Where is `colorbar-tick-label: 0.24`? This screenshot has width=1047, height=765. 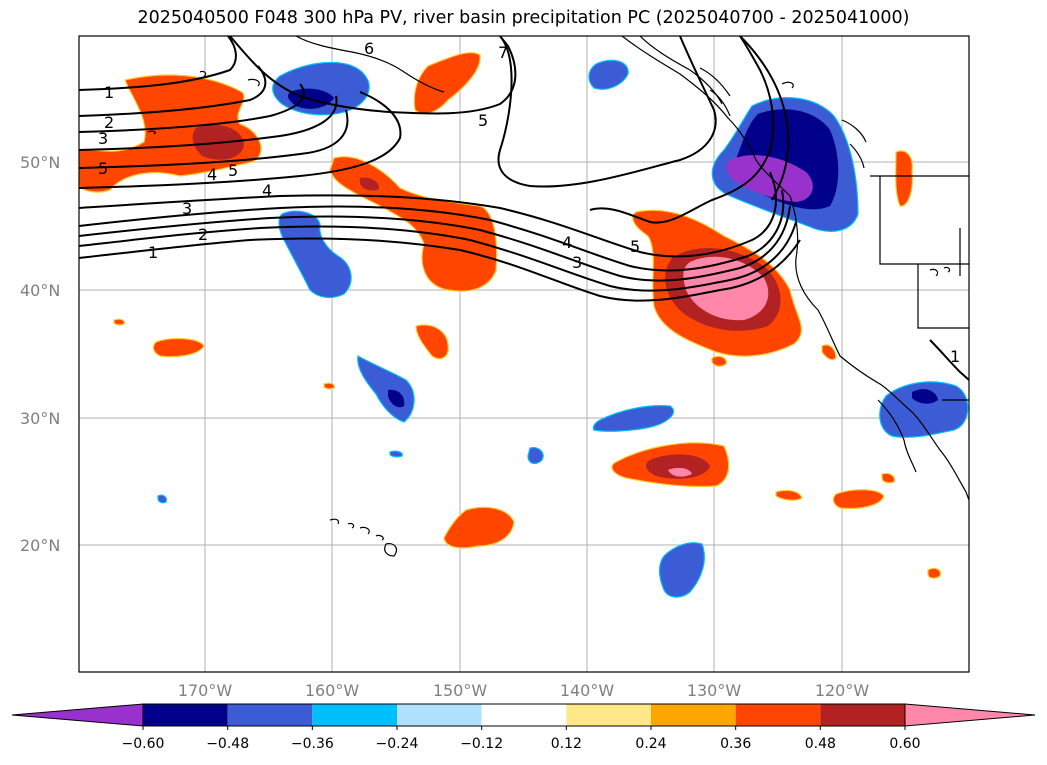
colorbar-tick-label: 0.24 is located at coordinates (650, 744).